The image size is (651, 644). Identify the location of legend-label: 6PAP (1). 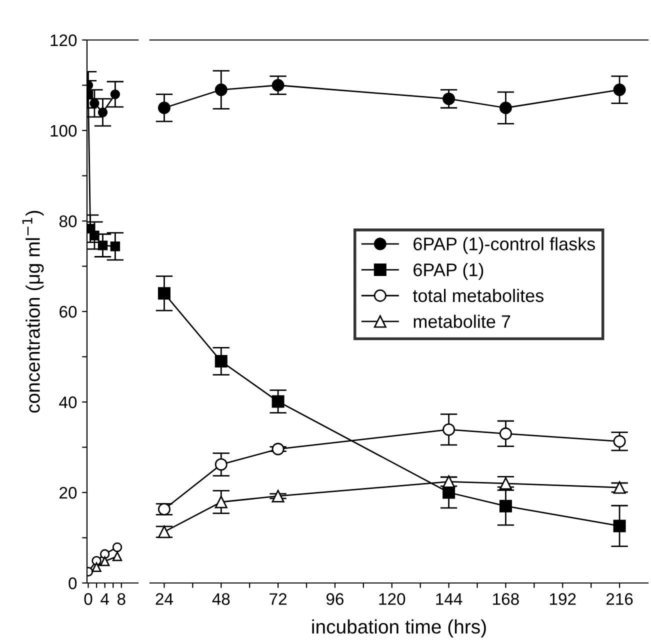
(449, 271).